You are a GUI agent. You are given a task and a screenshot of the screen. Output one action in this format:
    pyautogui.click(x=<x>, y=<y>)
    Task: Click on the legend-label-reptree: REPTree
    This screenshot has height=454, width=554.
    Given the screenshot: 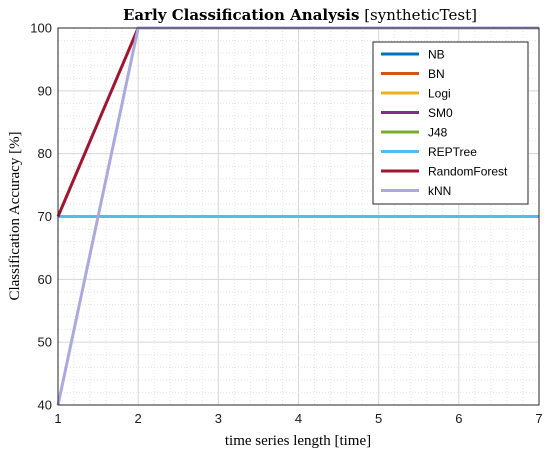 What is the action you would take?
    pyautogui.click(x=452, y=152)
    